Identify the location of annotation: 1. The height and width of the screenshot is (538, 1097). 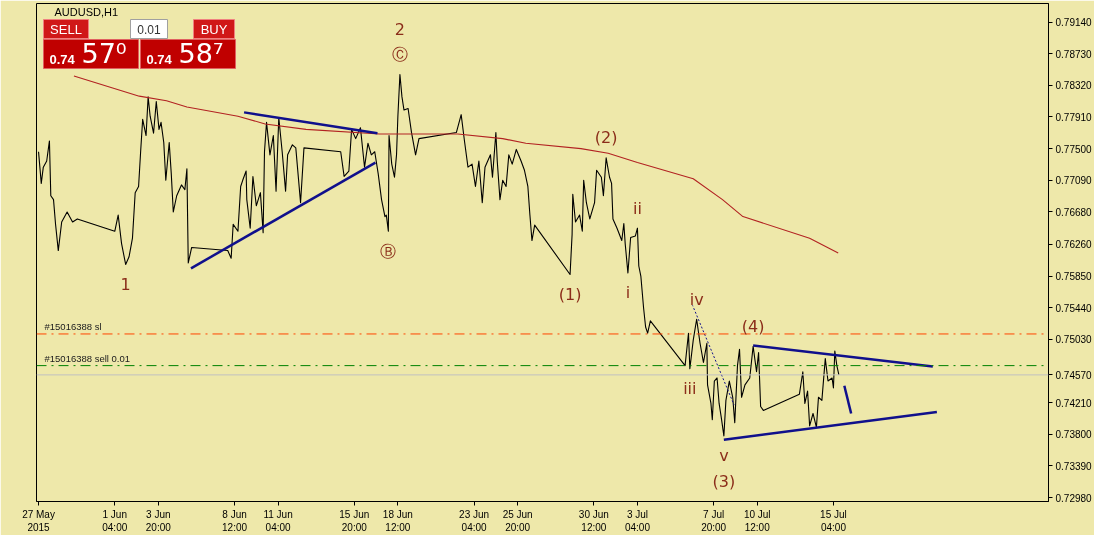
(125, 285).